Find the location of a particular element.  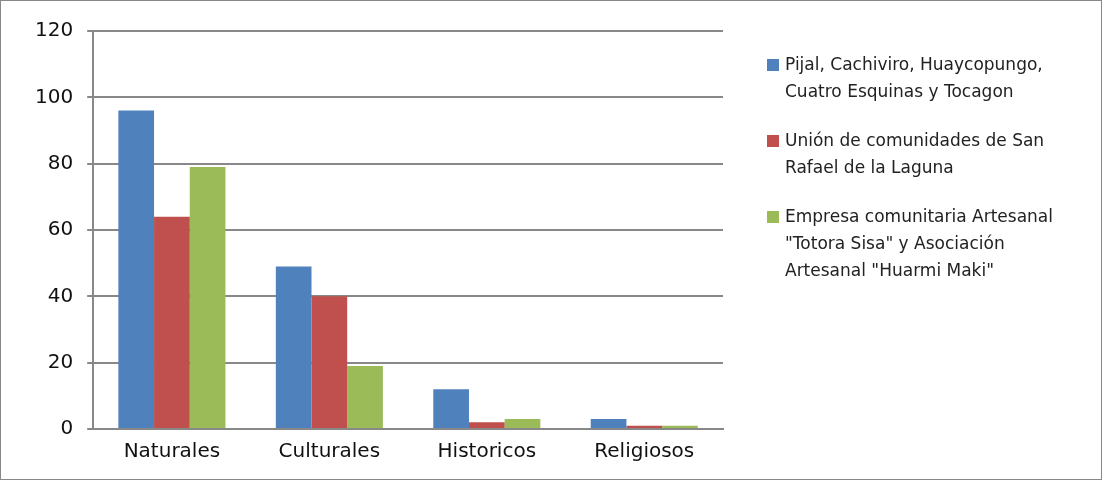

y-tick-label: 40 is located at coordinates (60, 294).